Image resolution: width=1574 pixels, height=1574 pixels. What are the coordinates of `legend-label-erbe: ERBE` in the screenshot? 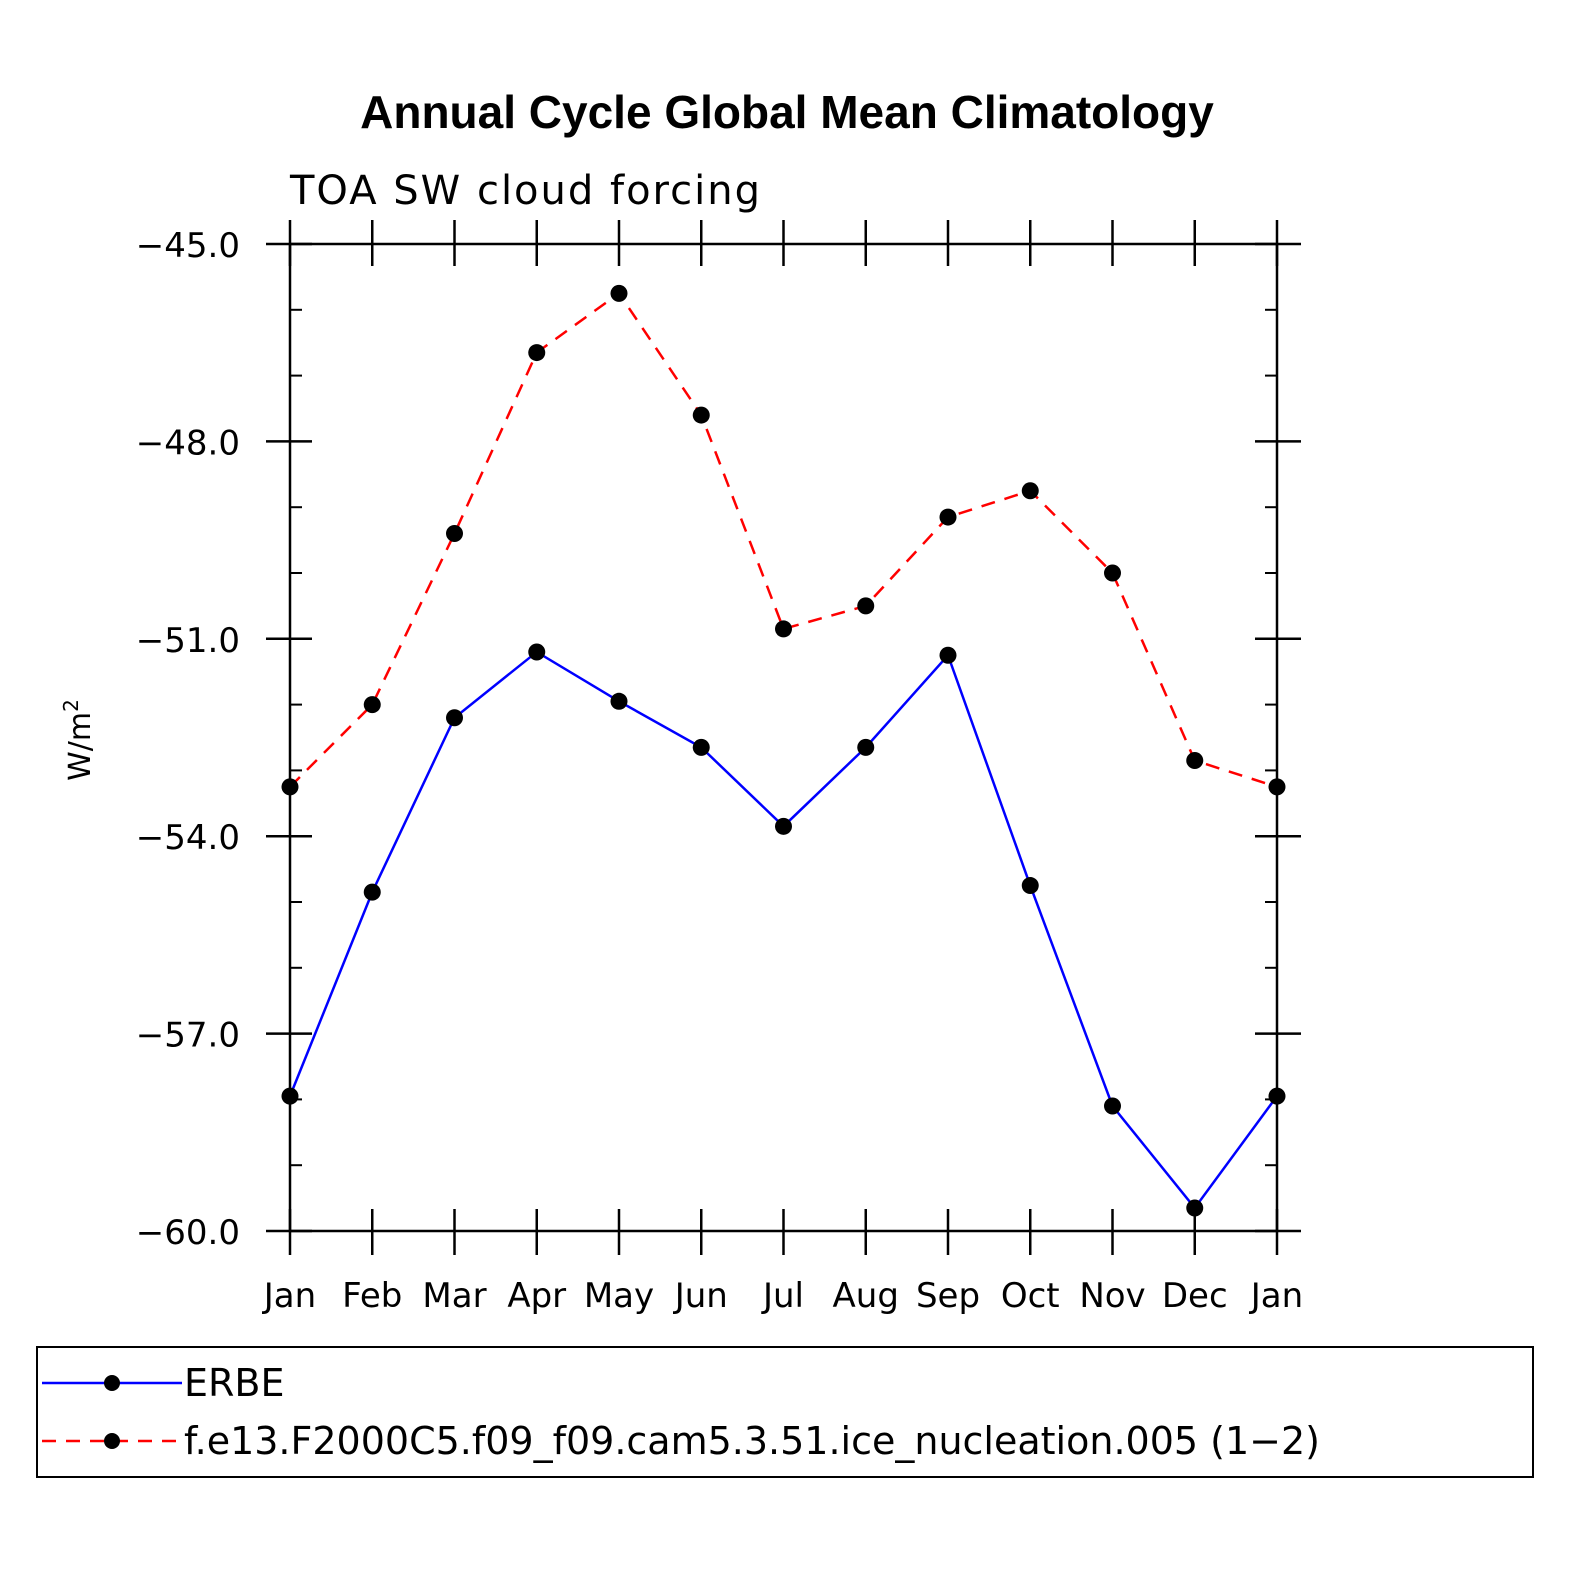 It's located at (234, 1383).